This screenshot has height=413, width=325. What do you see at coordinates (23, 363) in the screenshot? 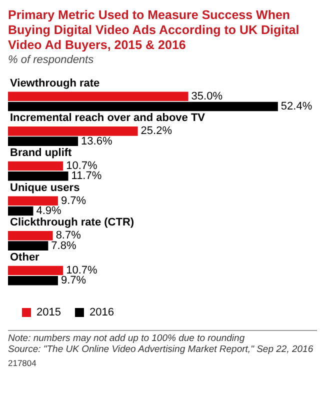
I see `text: 217804` at bounding box center [23, 363].